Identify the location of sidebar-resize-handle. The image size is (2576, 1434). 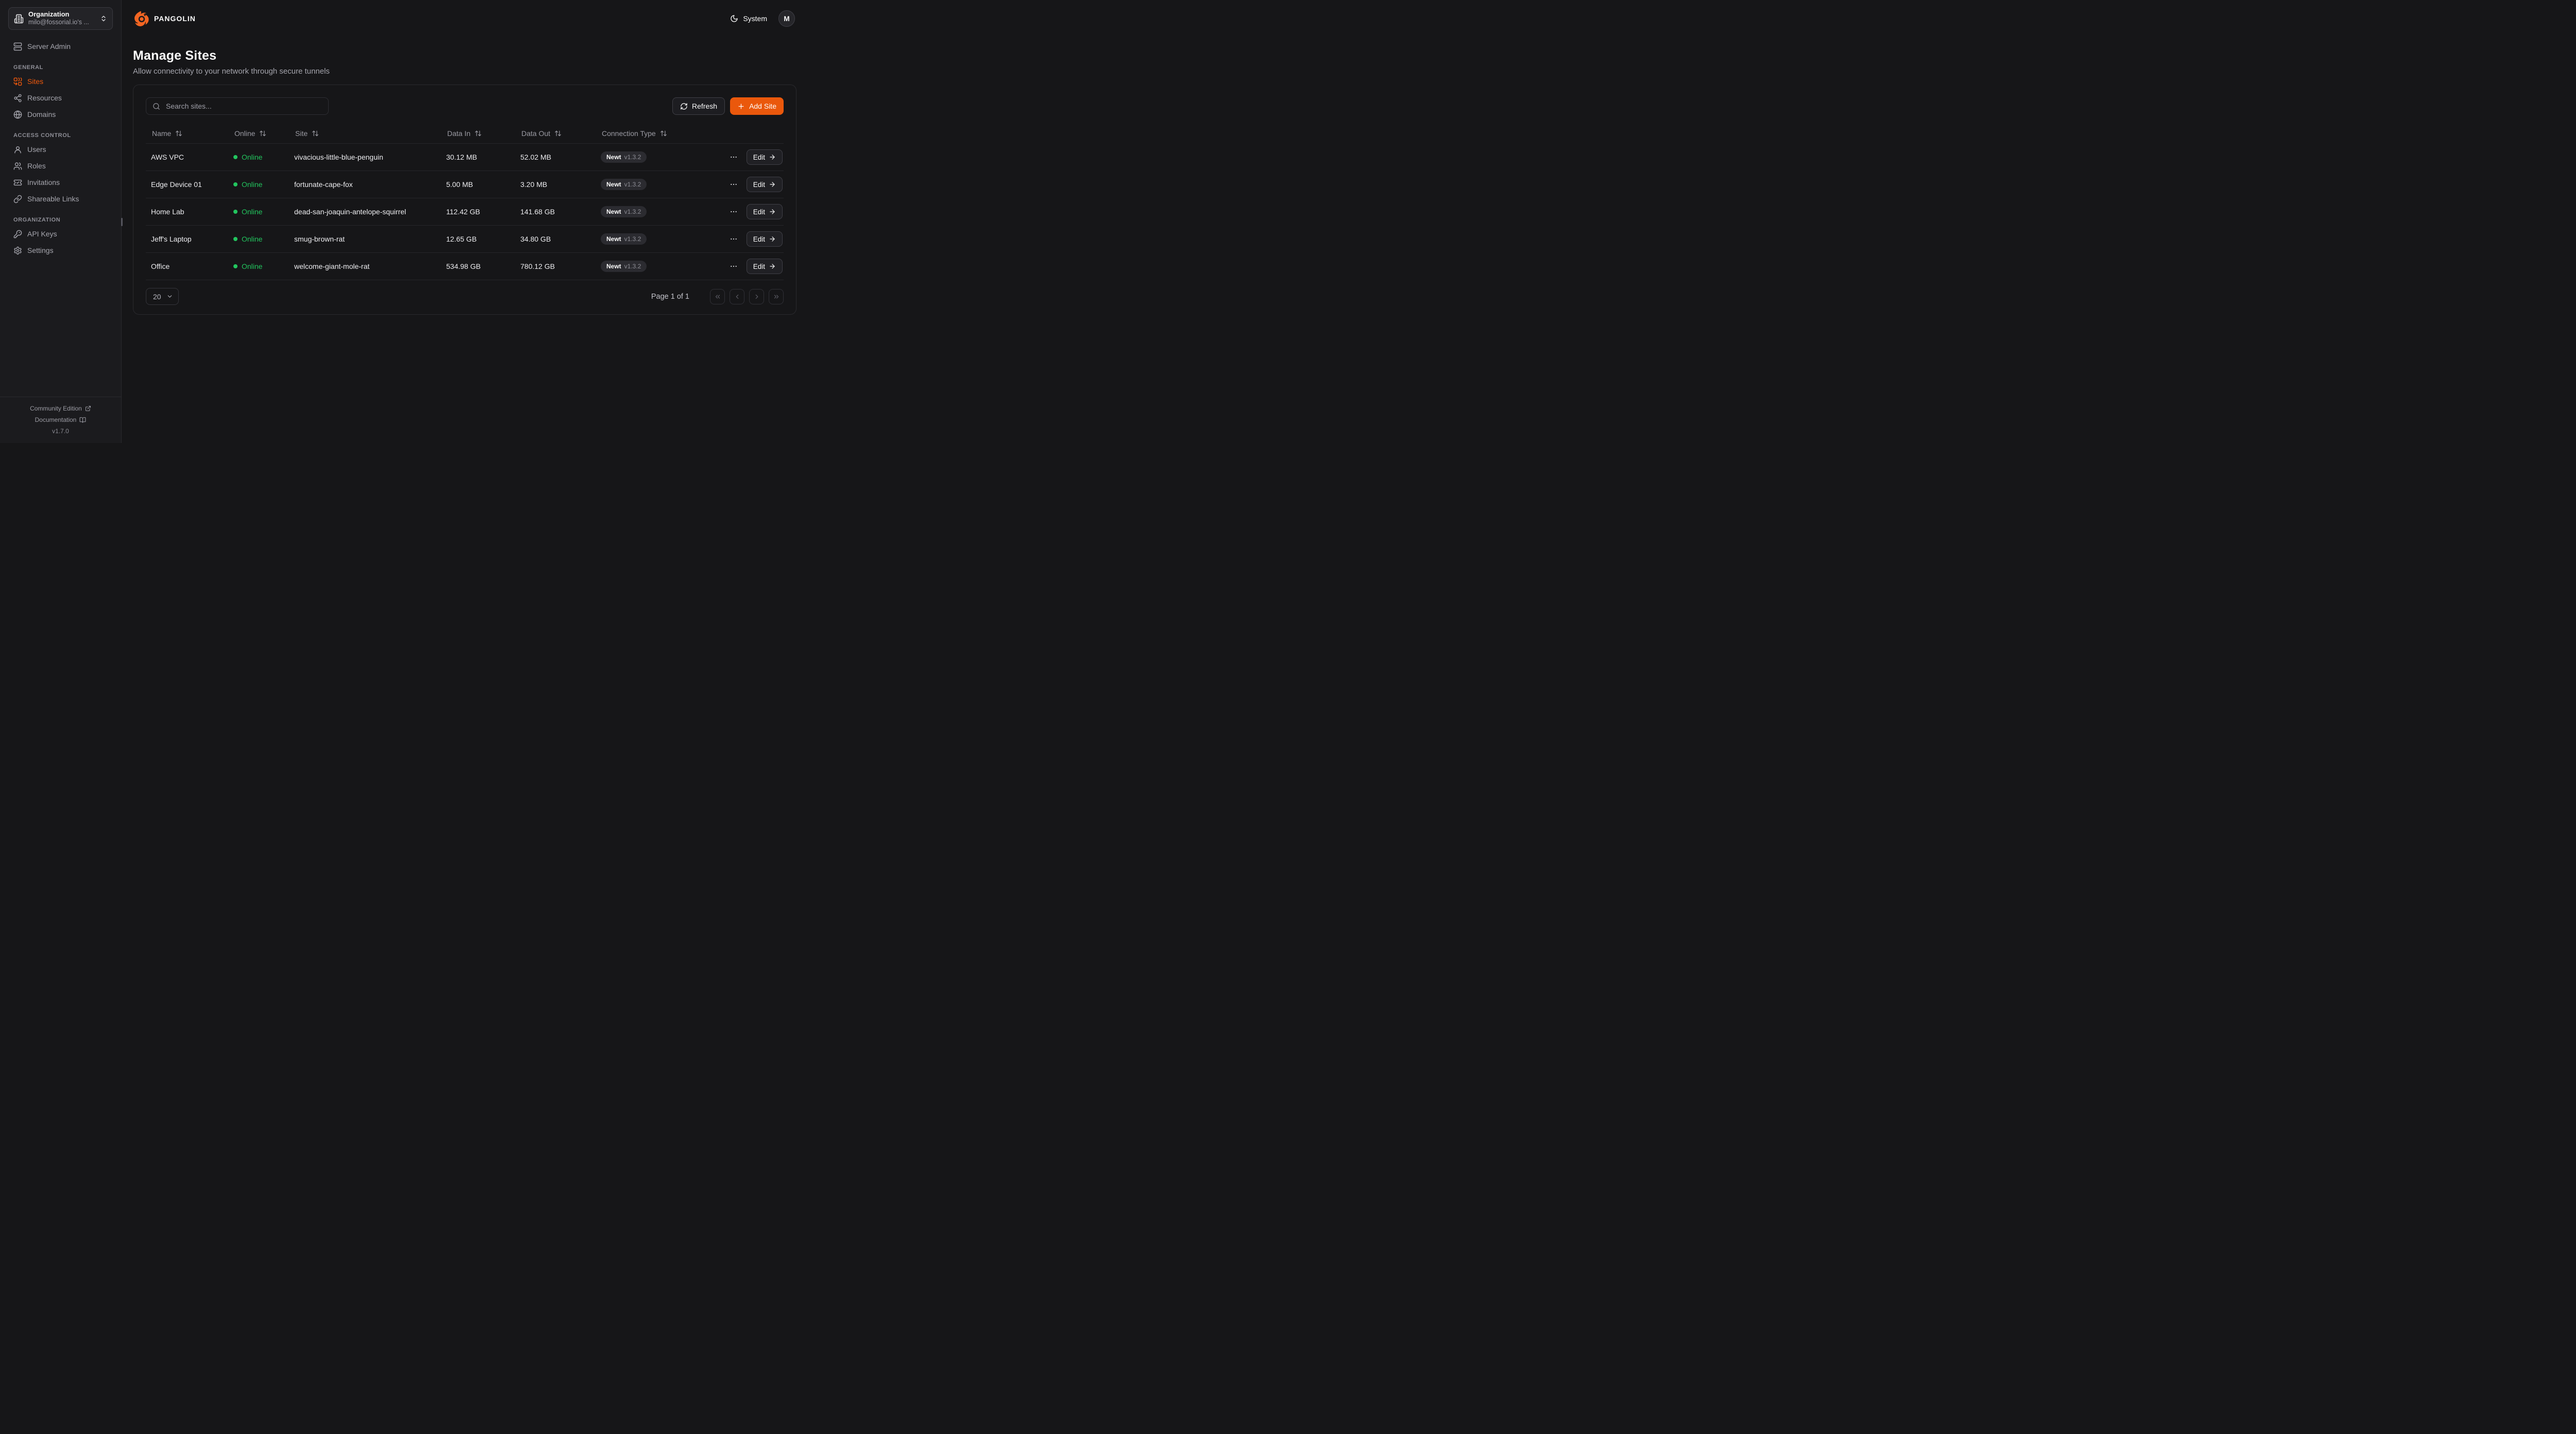
(122, 222).